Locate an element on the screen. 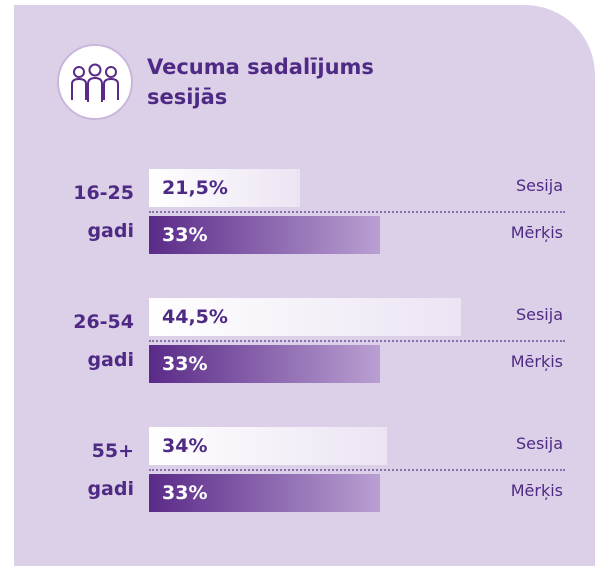  value-label: 34% is located at coordinates (185, 446).